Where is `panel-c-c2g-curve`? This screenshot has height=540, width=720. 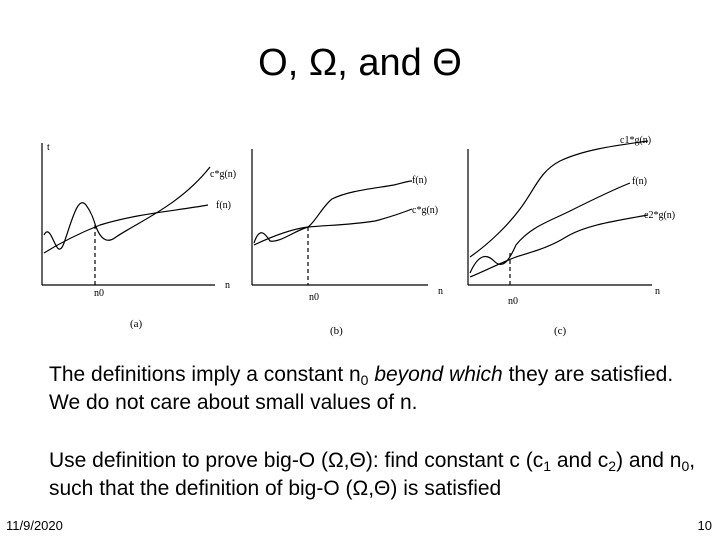
panel-c-c2g-curve is located at coordinates (559, 246).